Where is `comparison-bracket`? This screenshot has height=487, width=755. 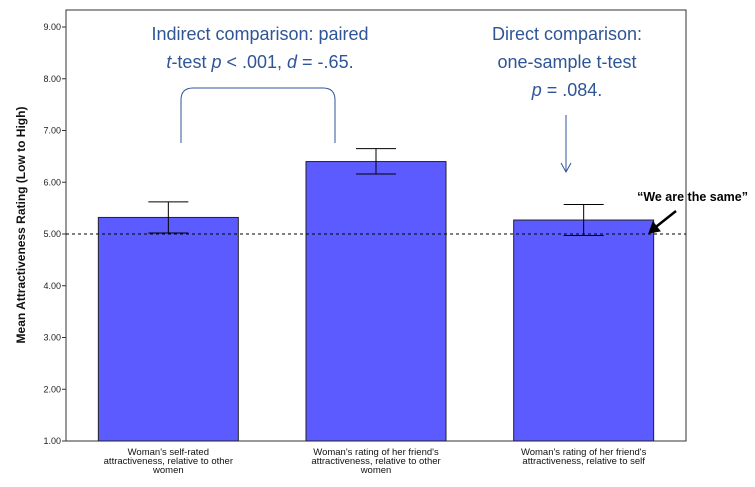 comparison-bracket is located at coordinates (258, 115).